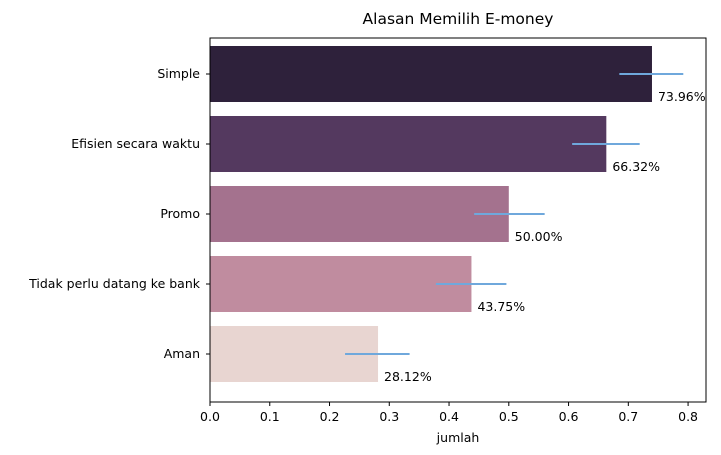  I want to click on x-axis-ticks: 0.0 0.1 0.2 0.3 0.4 0.5 0.6 0.7 0.8, so click(449, 413).